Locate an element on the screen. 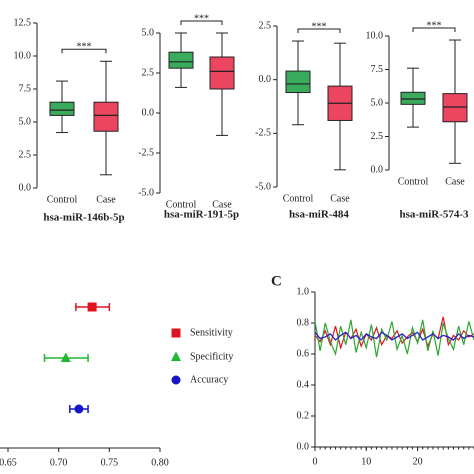 Image resolution: width=474 pixels, height=474 pixels. x-tick-label: 0.65 is located at coordinates (8, 462).